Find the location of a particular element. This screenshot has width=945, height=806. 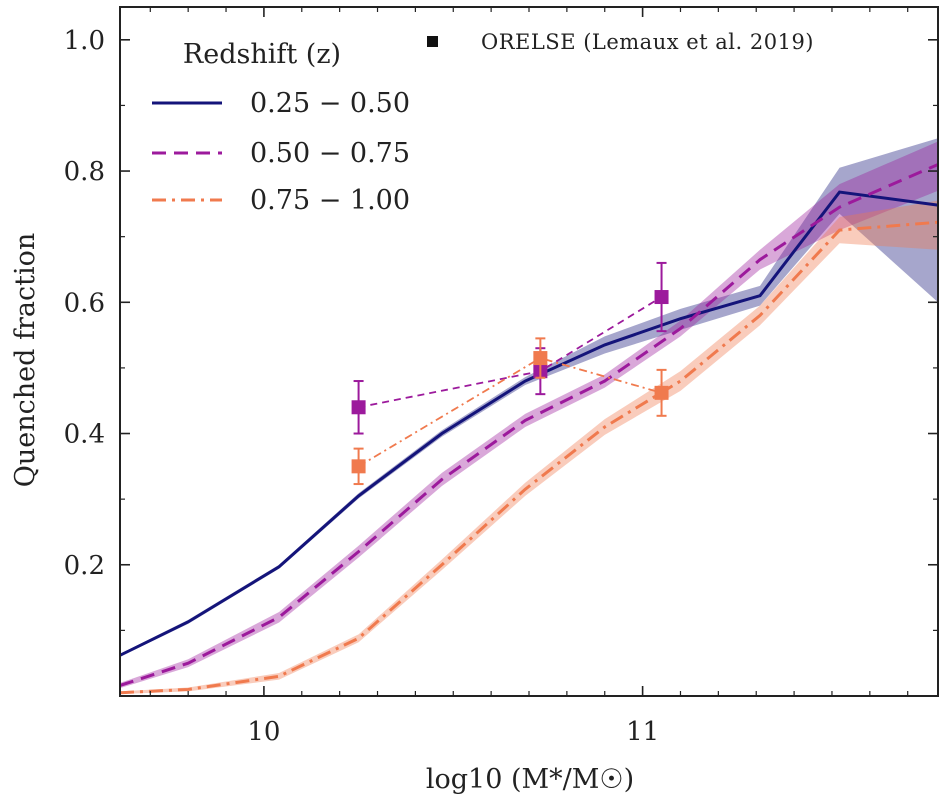

observation-legend-marker is located at coordinates (432, 41).